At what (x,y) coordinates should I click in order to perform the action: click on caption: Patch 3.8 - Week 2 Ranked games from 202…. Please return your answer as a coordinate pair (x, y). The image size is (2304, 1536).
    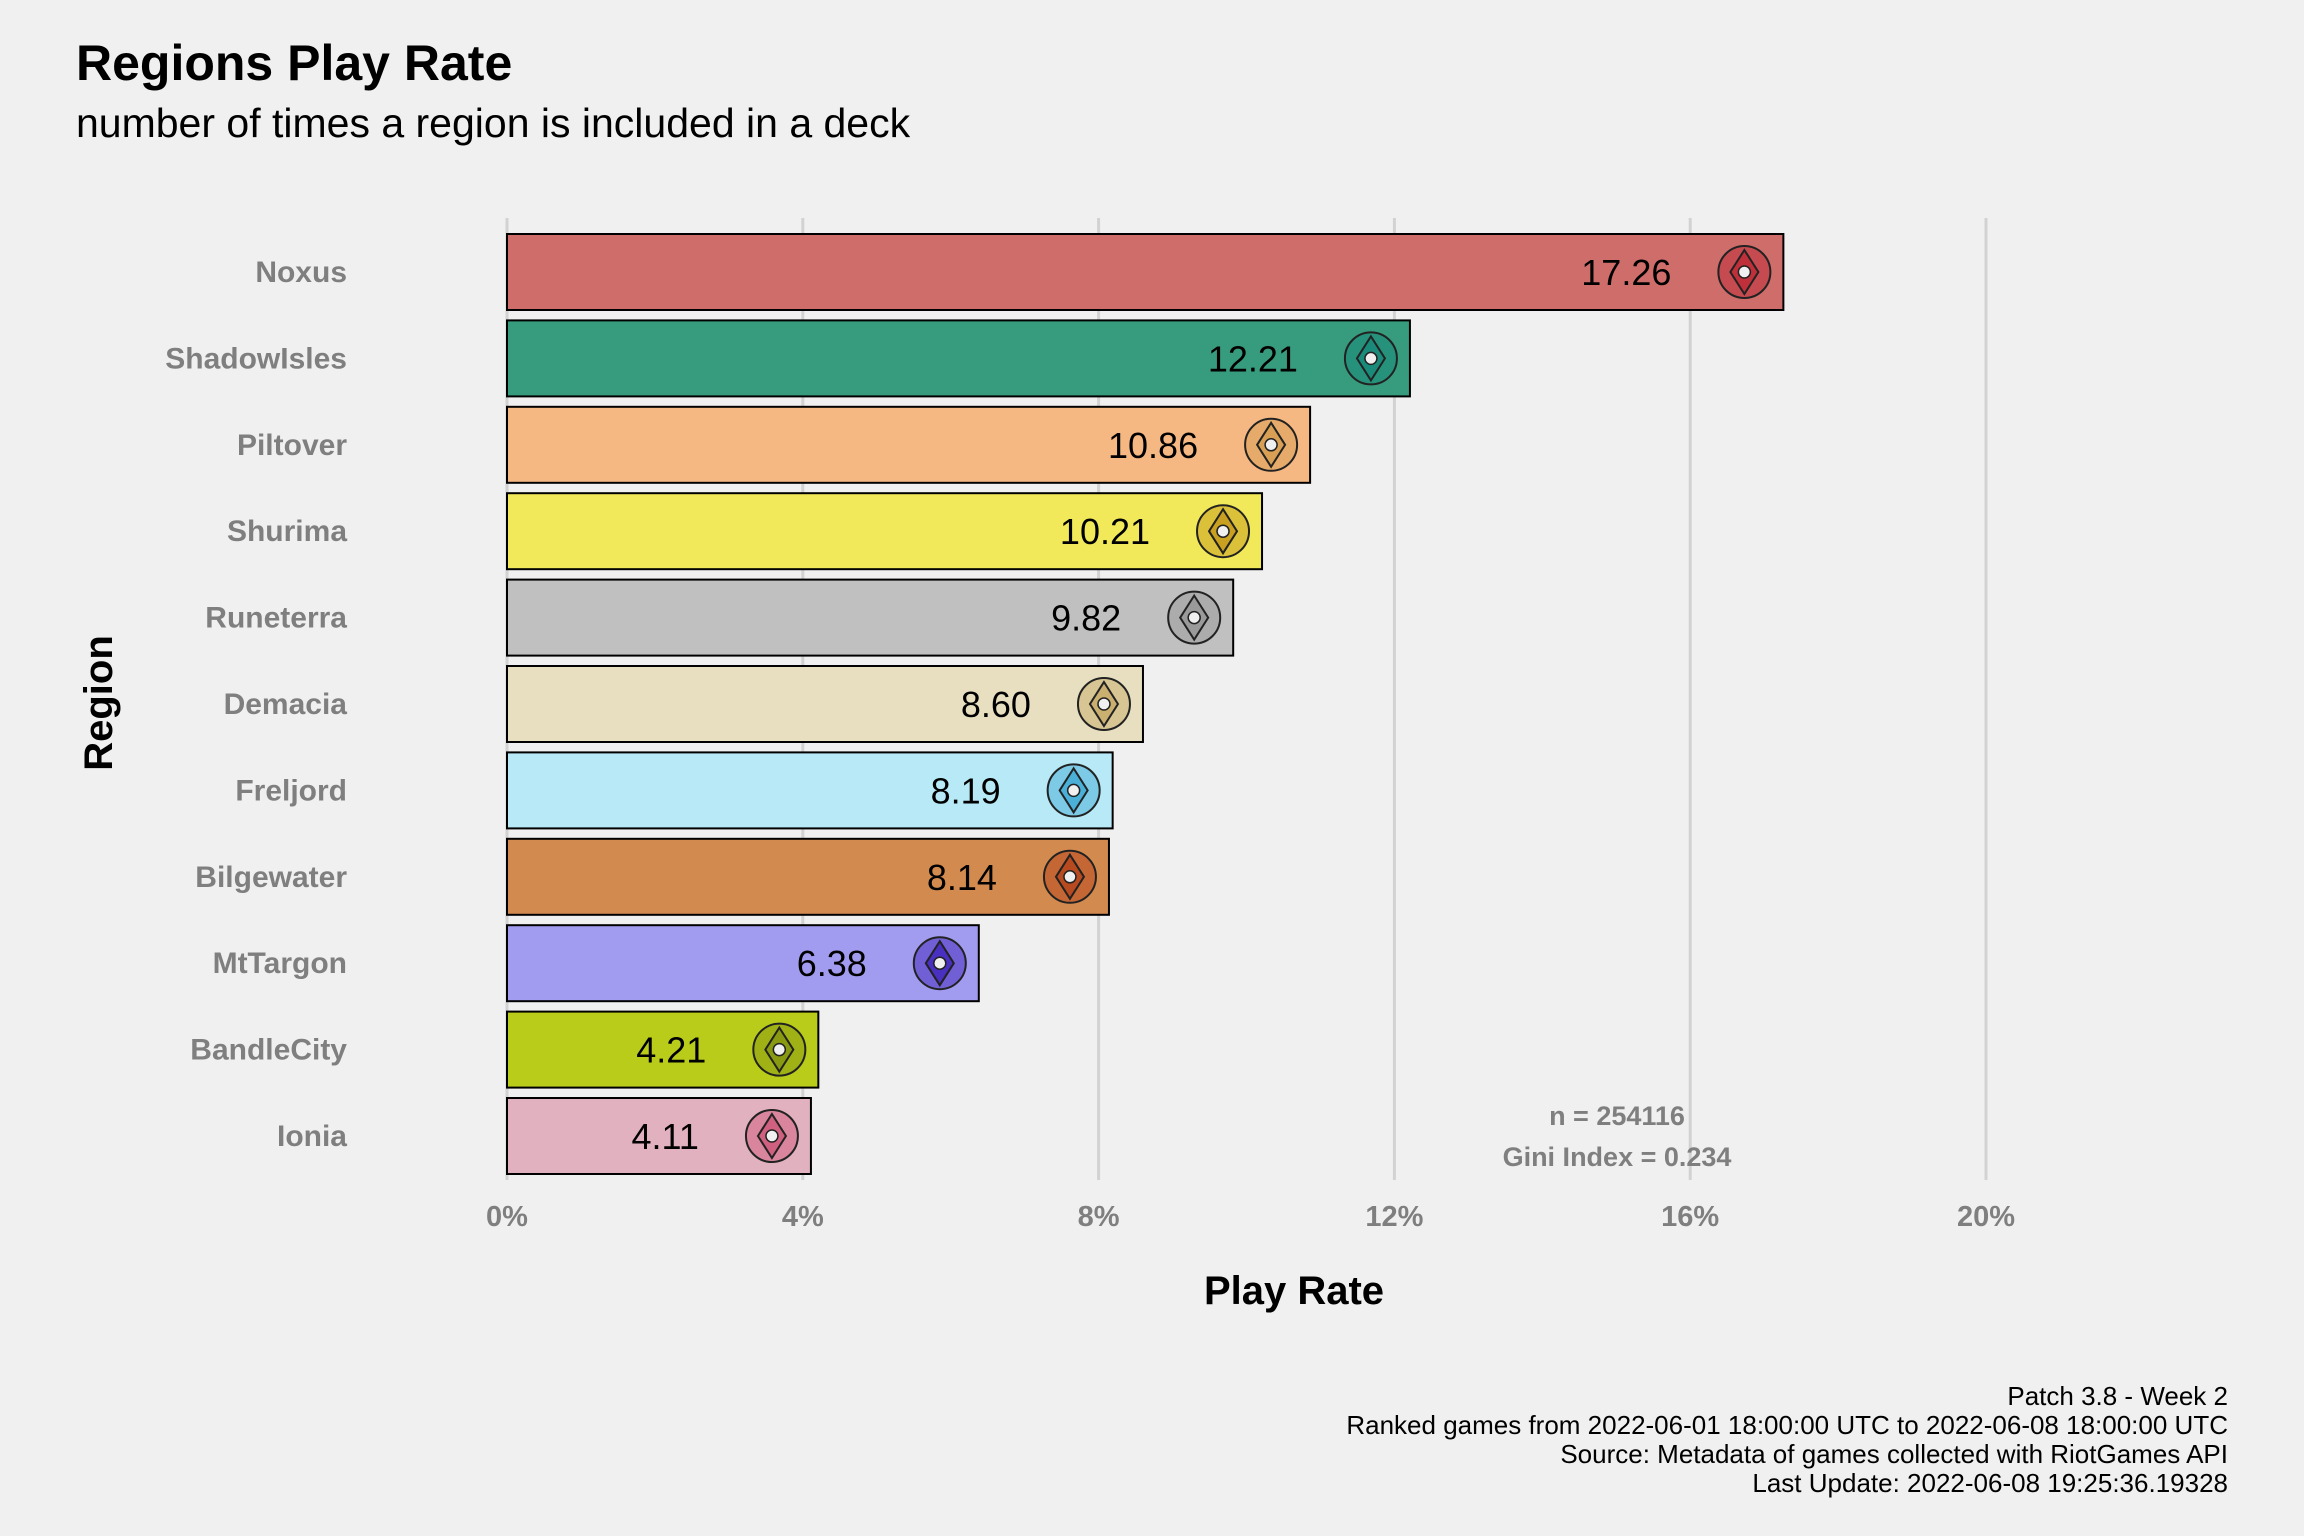
    Looking at the image, I should click on (1787, 1440).